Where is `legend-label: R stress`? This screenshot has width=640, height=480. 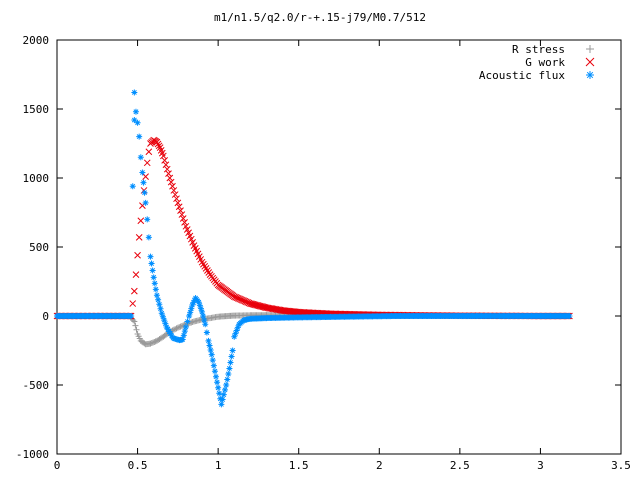
legend-label: R stress is located at coordinates (538, 49).